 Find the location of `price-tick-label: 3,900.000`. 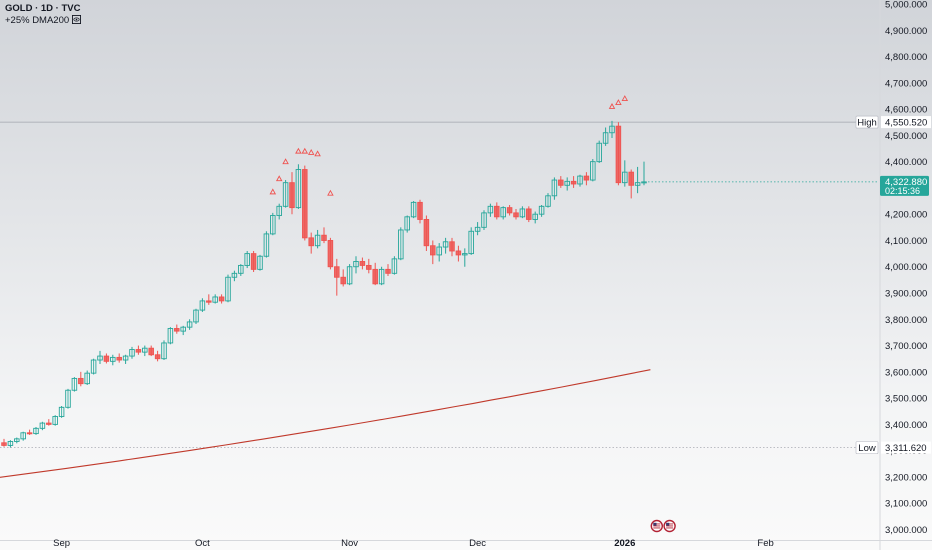

price-tick-label: 3,900.000 is located at coordinates (906, 294).